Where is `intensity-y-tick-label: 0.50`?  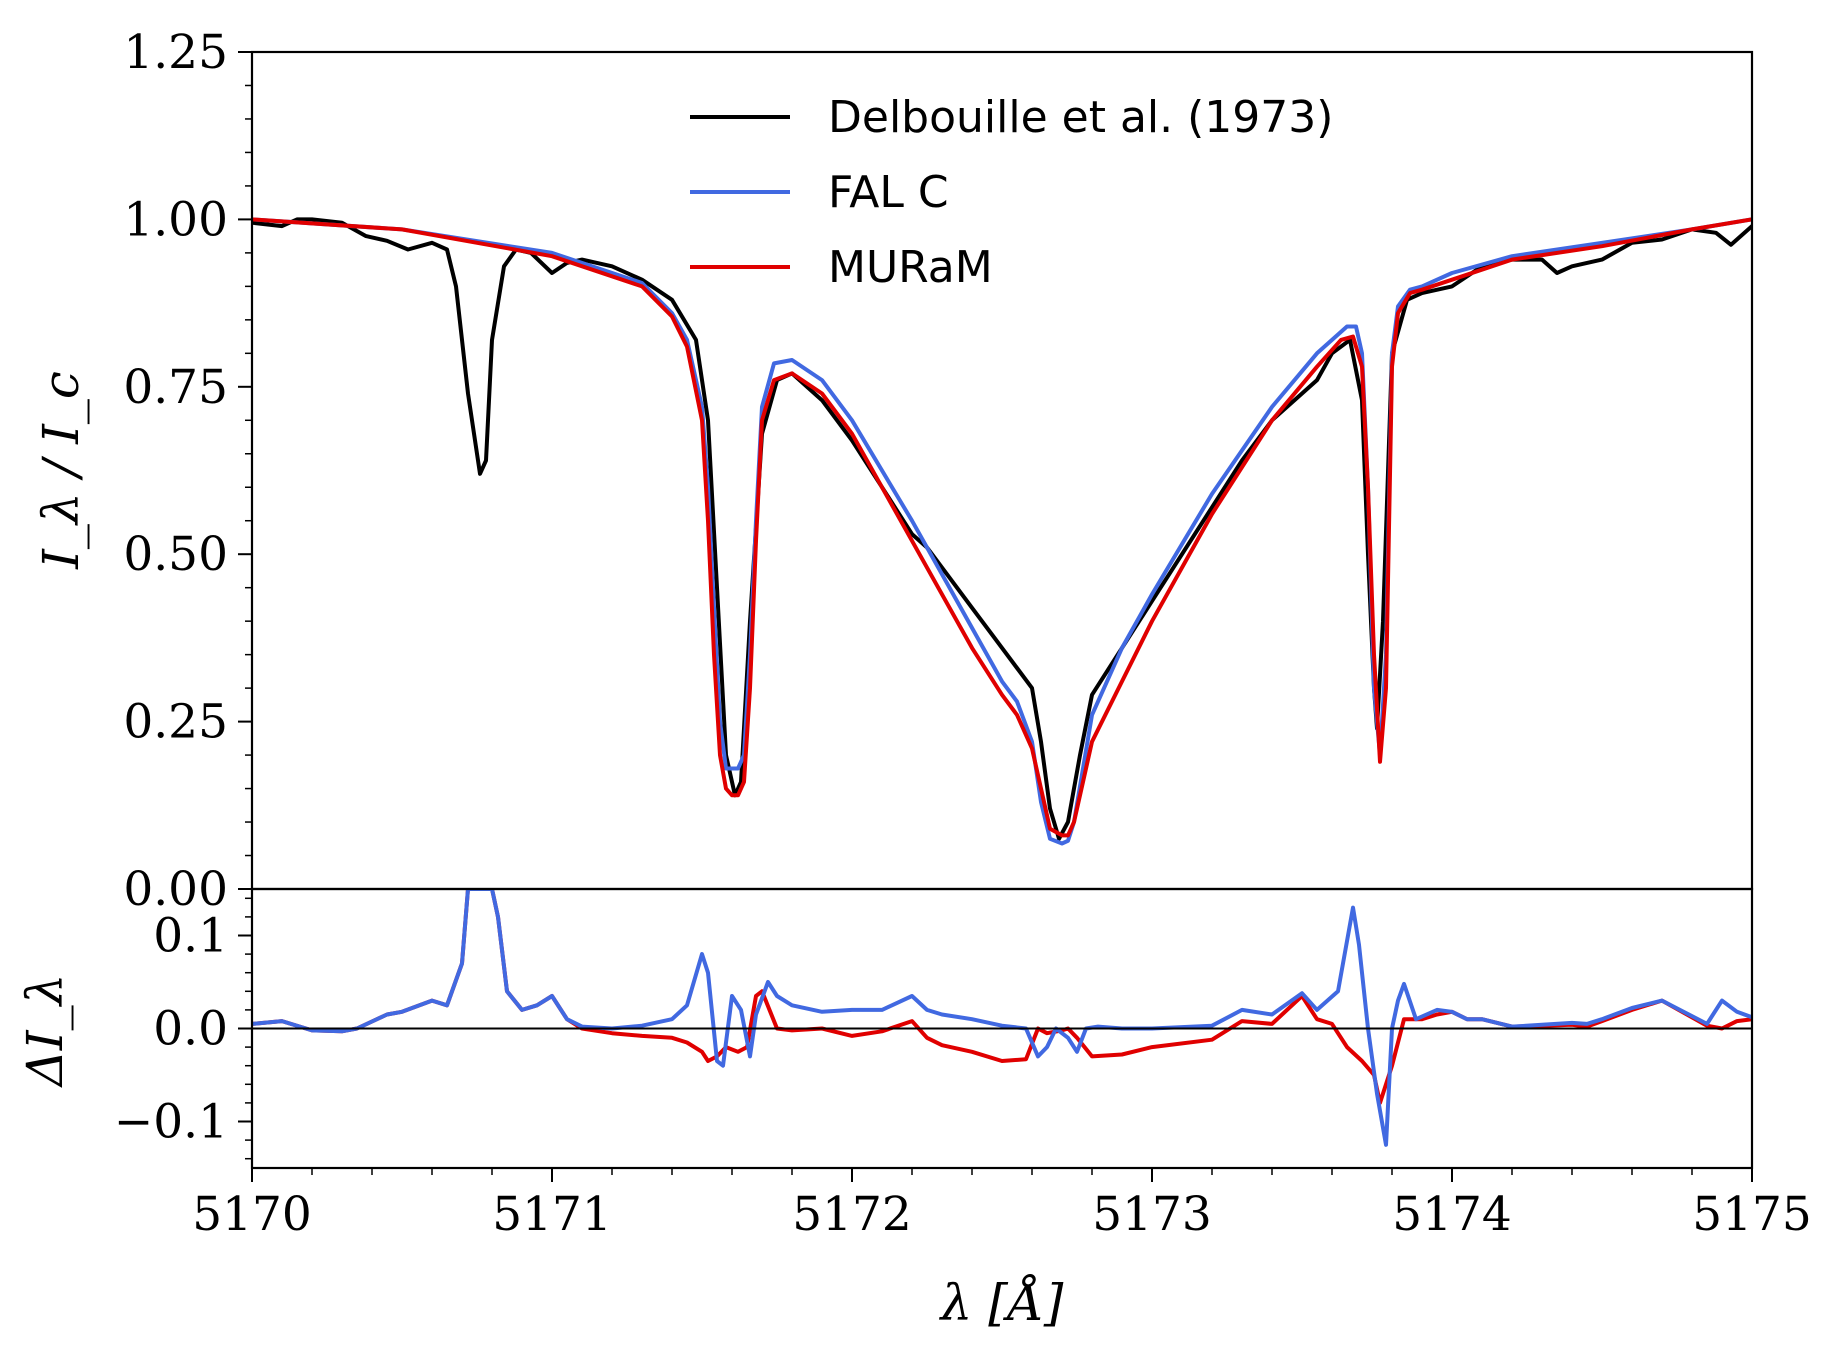
intensity-y-tick-label: 0.50 is located at coordinates (175, 554).